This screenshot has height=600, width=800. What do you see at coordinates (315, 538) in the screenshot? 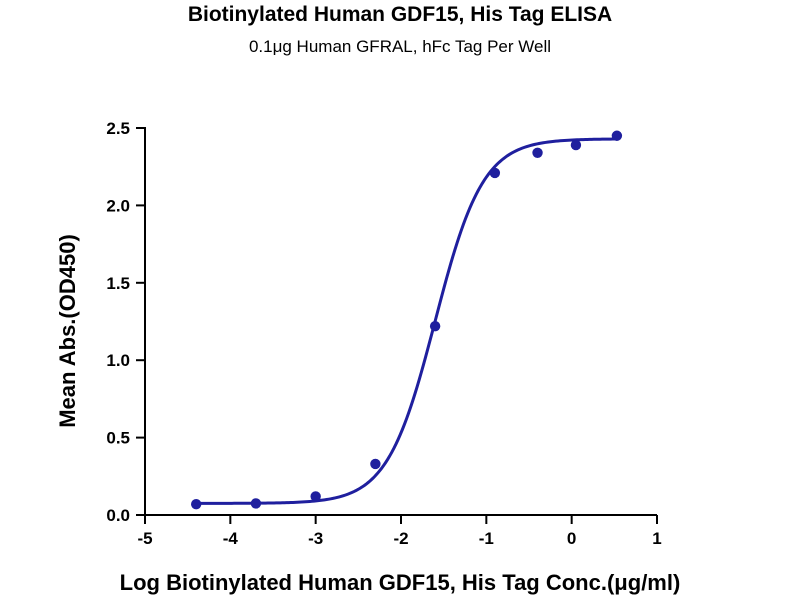
I see `x-tick-label: -3` at bounding box center [315, 538].